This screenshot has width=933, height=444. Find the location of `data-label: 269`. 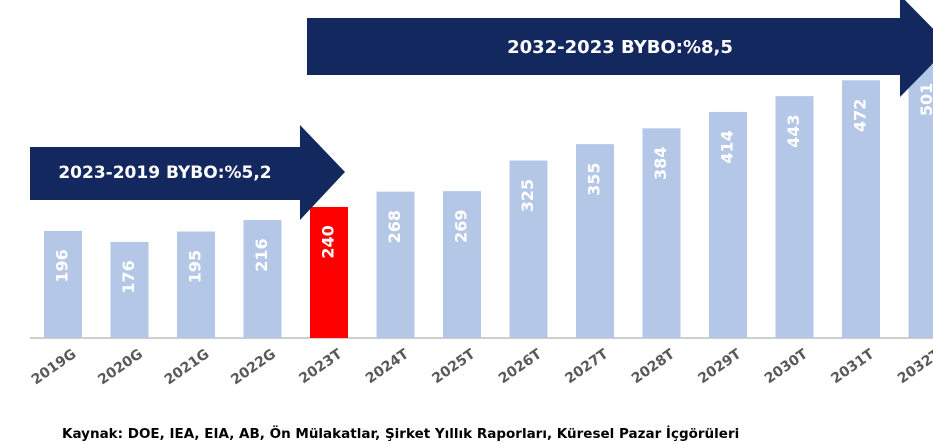

data-label: 269 is located at coordinates (461, 225).